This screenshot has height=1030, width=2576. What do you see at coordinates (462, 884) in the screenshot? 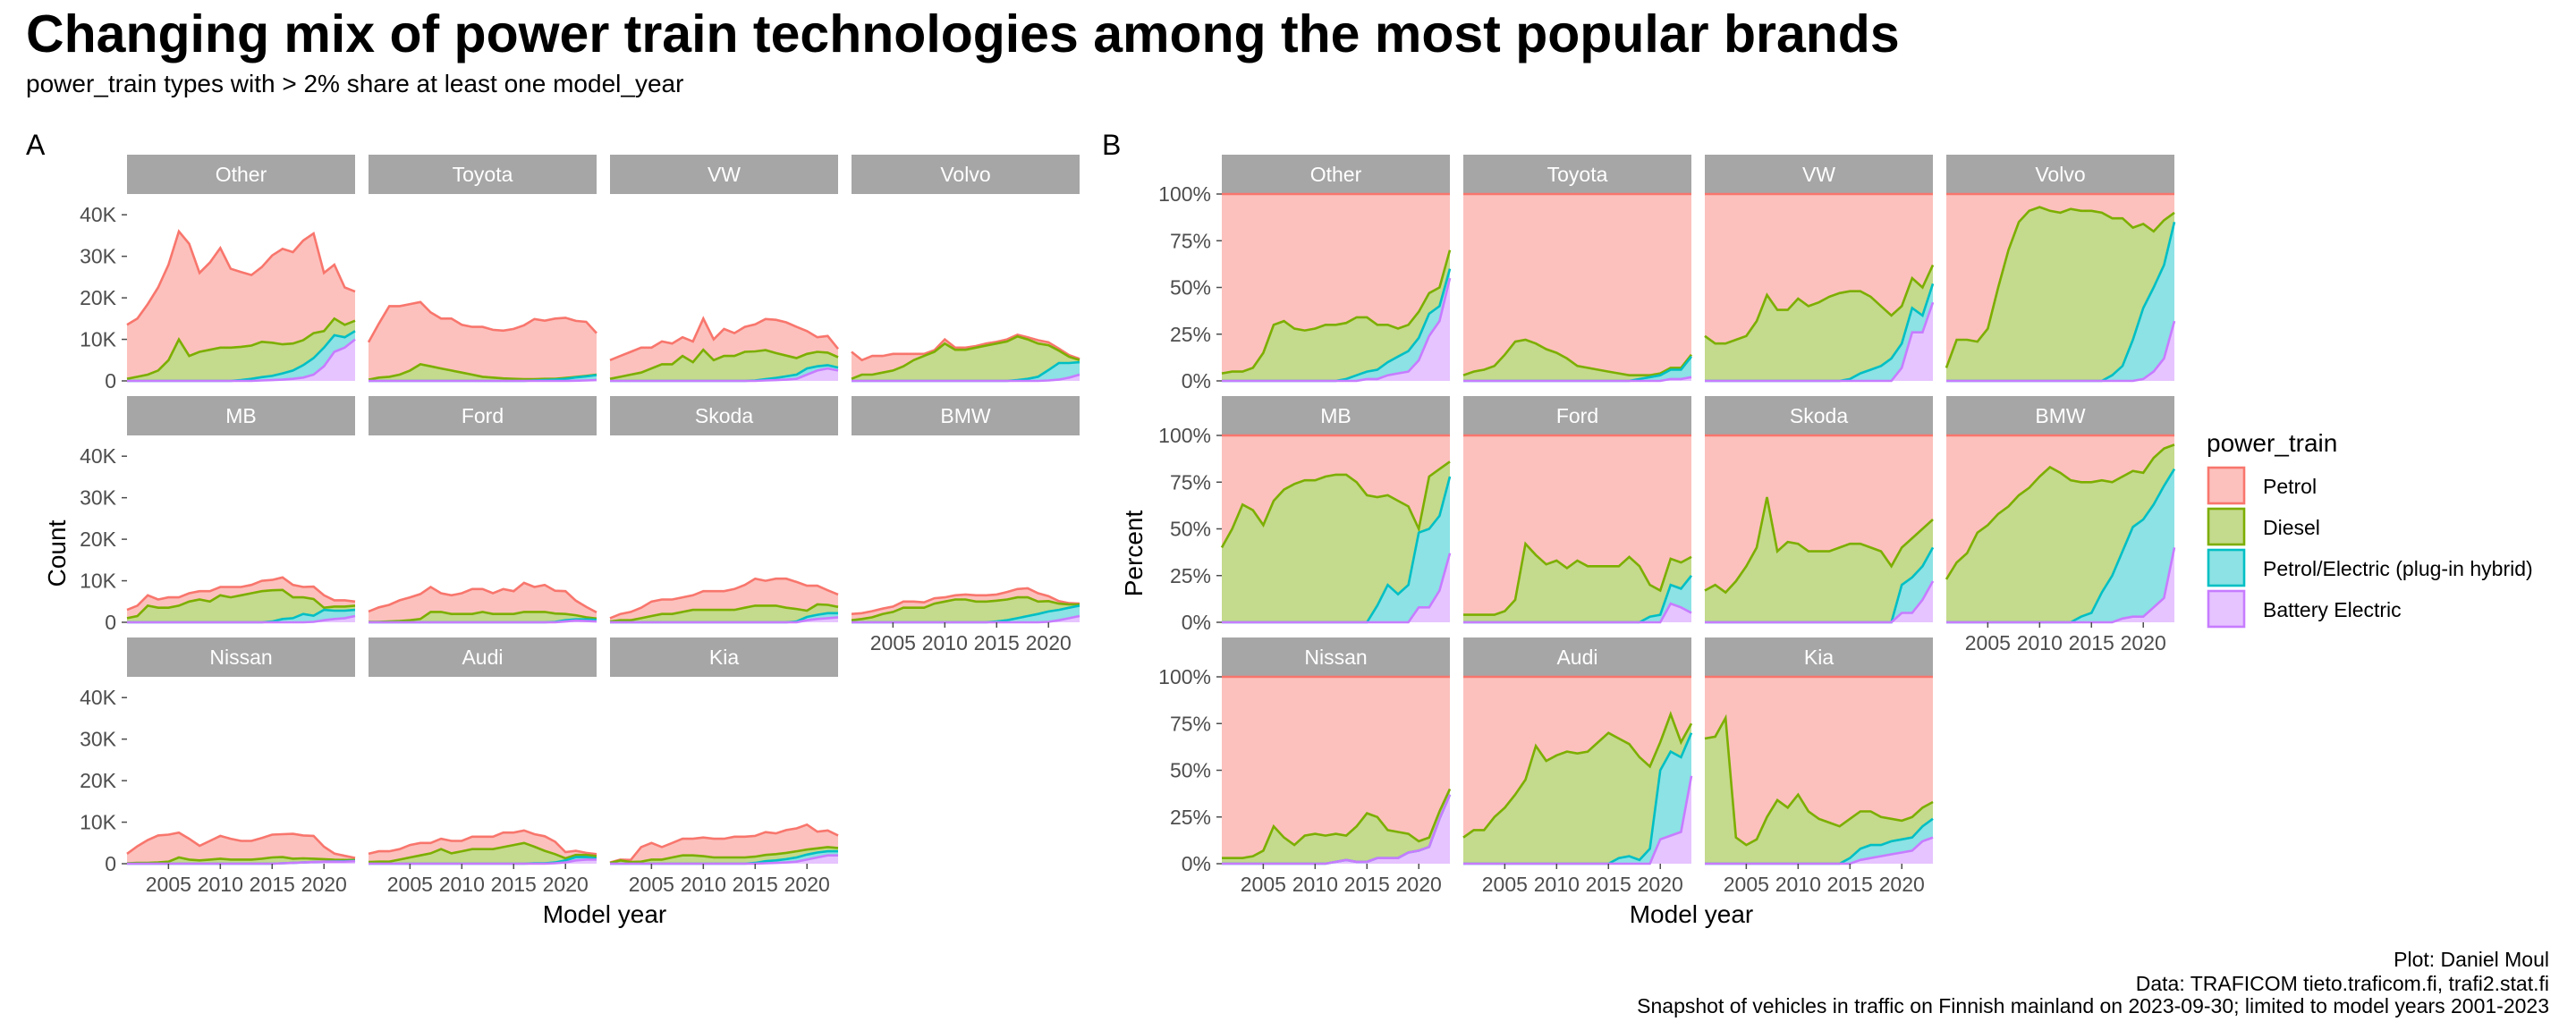
I see `x-tick-label: 2010` at bounding box center [462, 884].